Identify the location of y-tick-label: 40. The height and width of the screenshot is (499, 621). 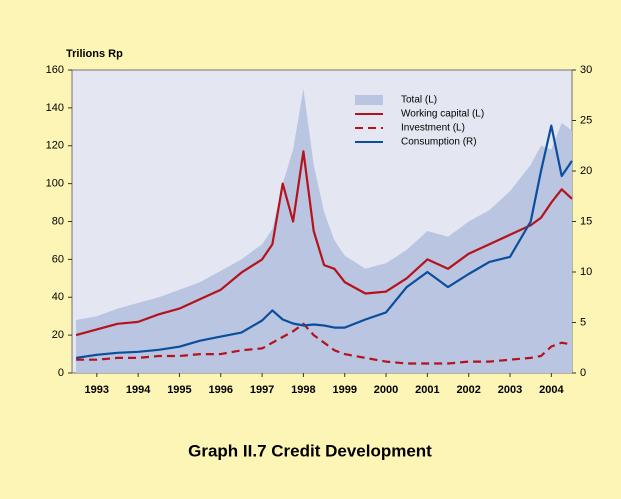
(58, 297).